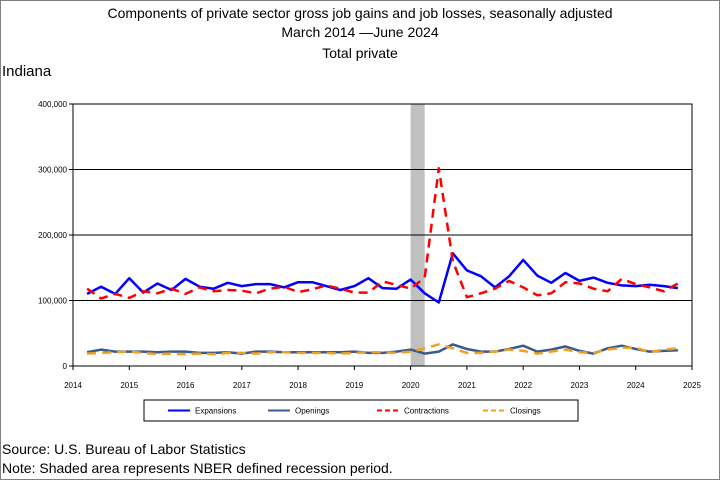 Image resolution: width=720 pixels, height=480 pixels. What do you see at coordinates (186, 385) in the screenshot?
I see `x-tick-label: 2016` at bounding box center [186, 385].